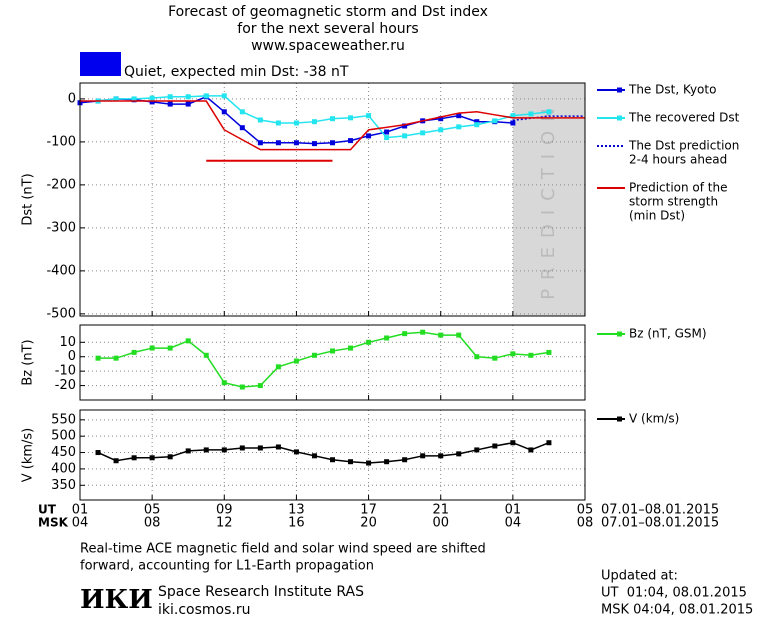  I want to click on x-tick-label-msk: 08, so click(152, 523).